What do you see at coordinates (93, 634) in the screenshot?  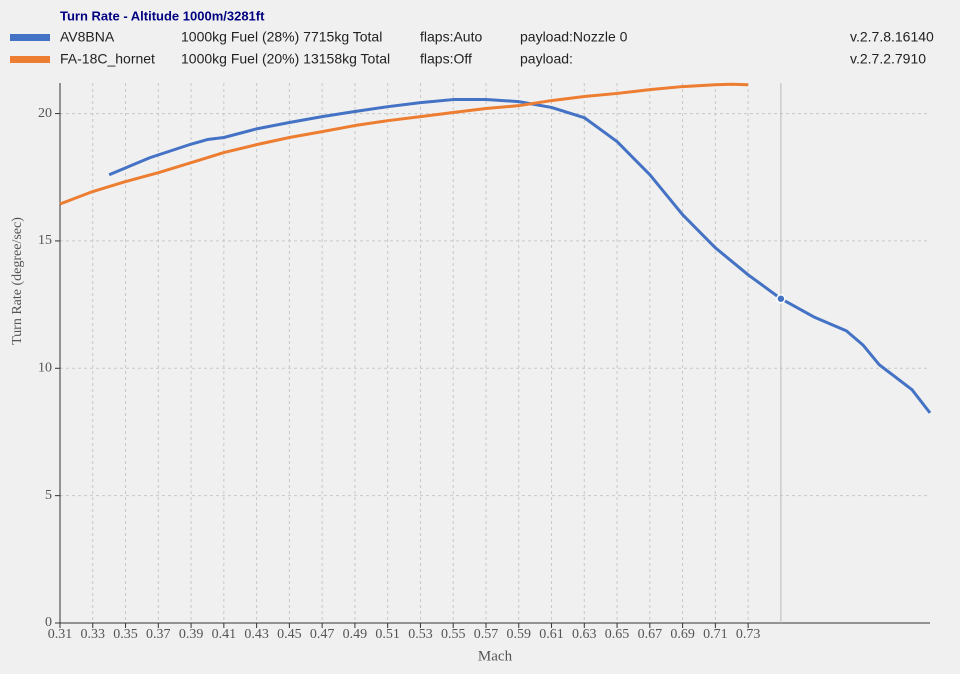 I see `x-tick-label: 0.33` at bounding box center [93, 634].